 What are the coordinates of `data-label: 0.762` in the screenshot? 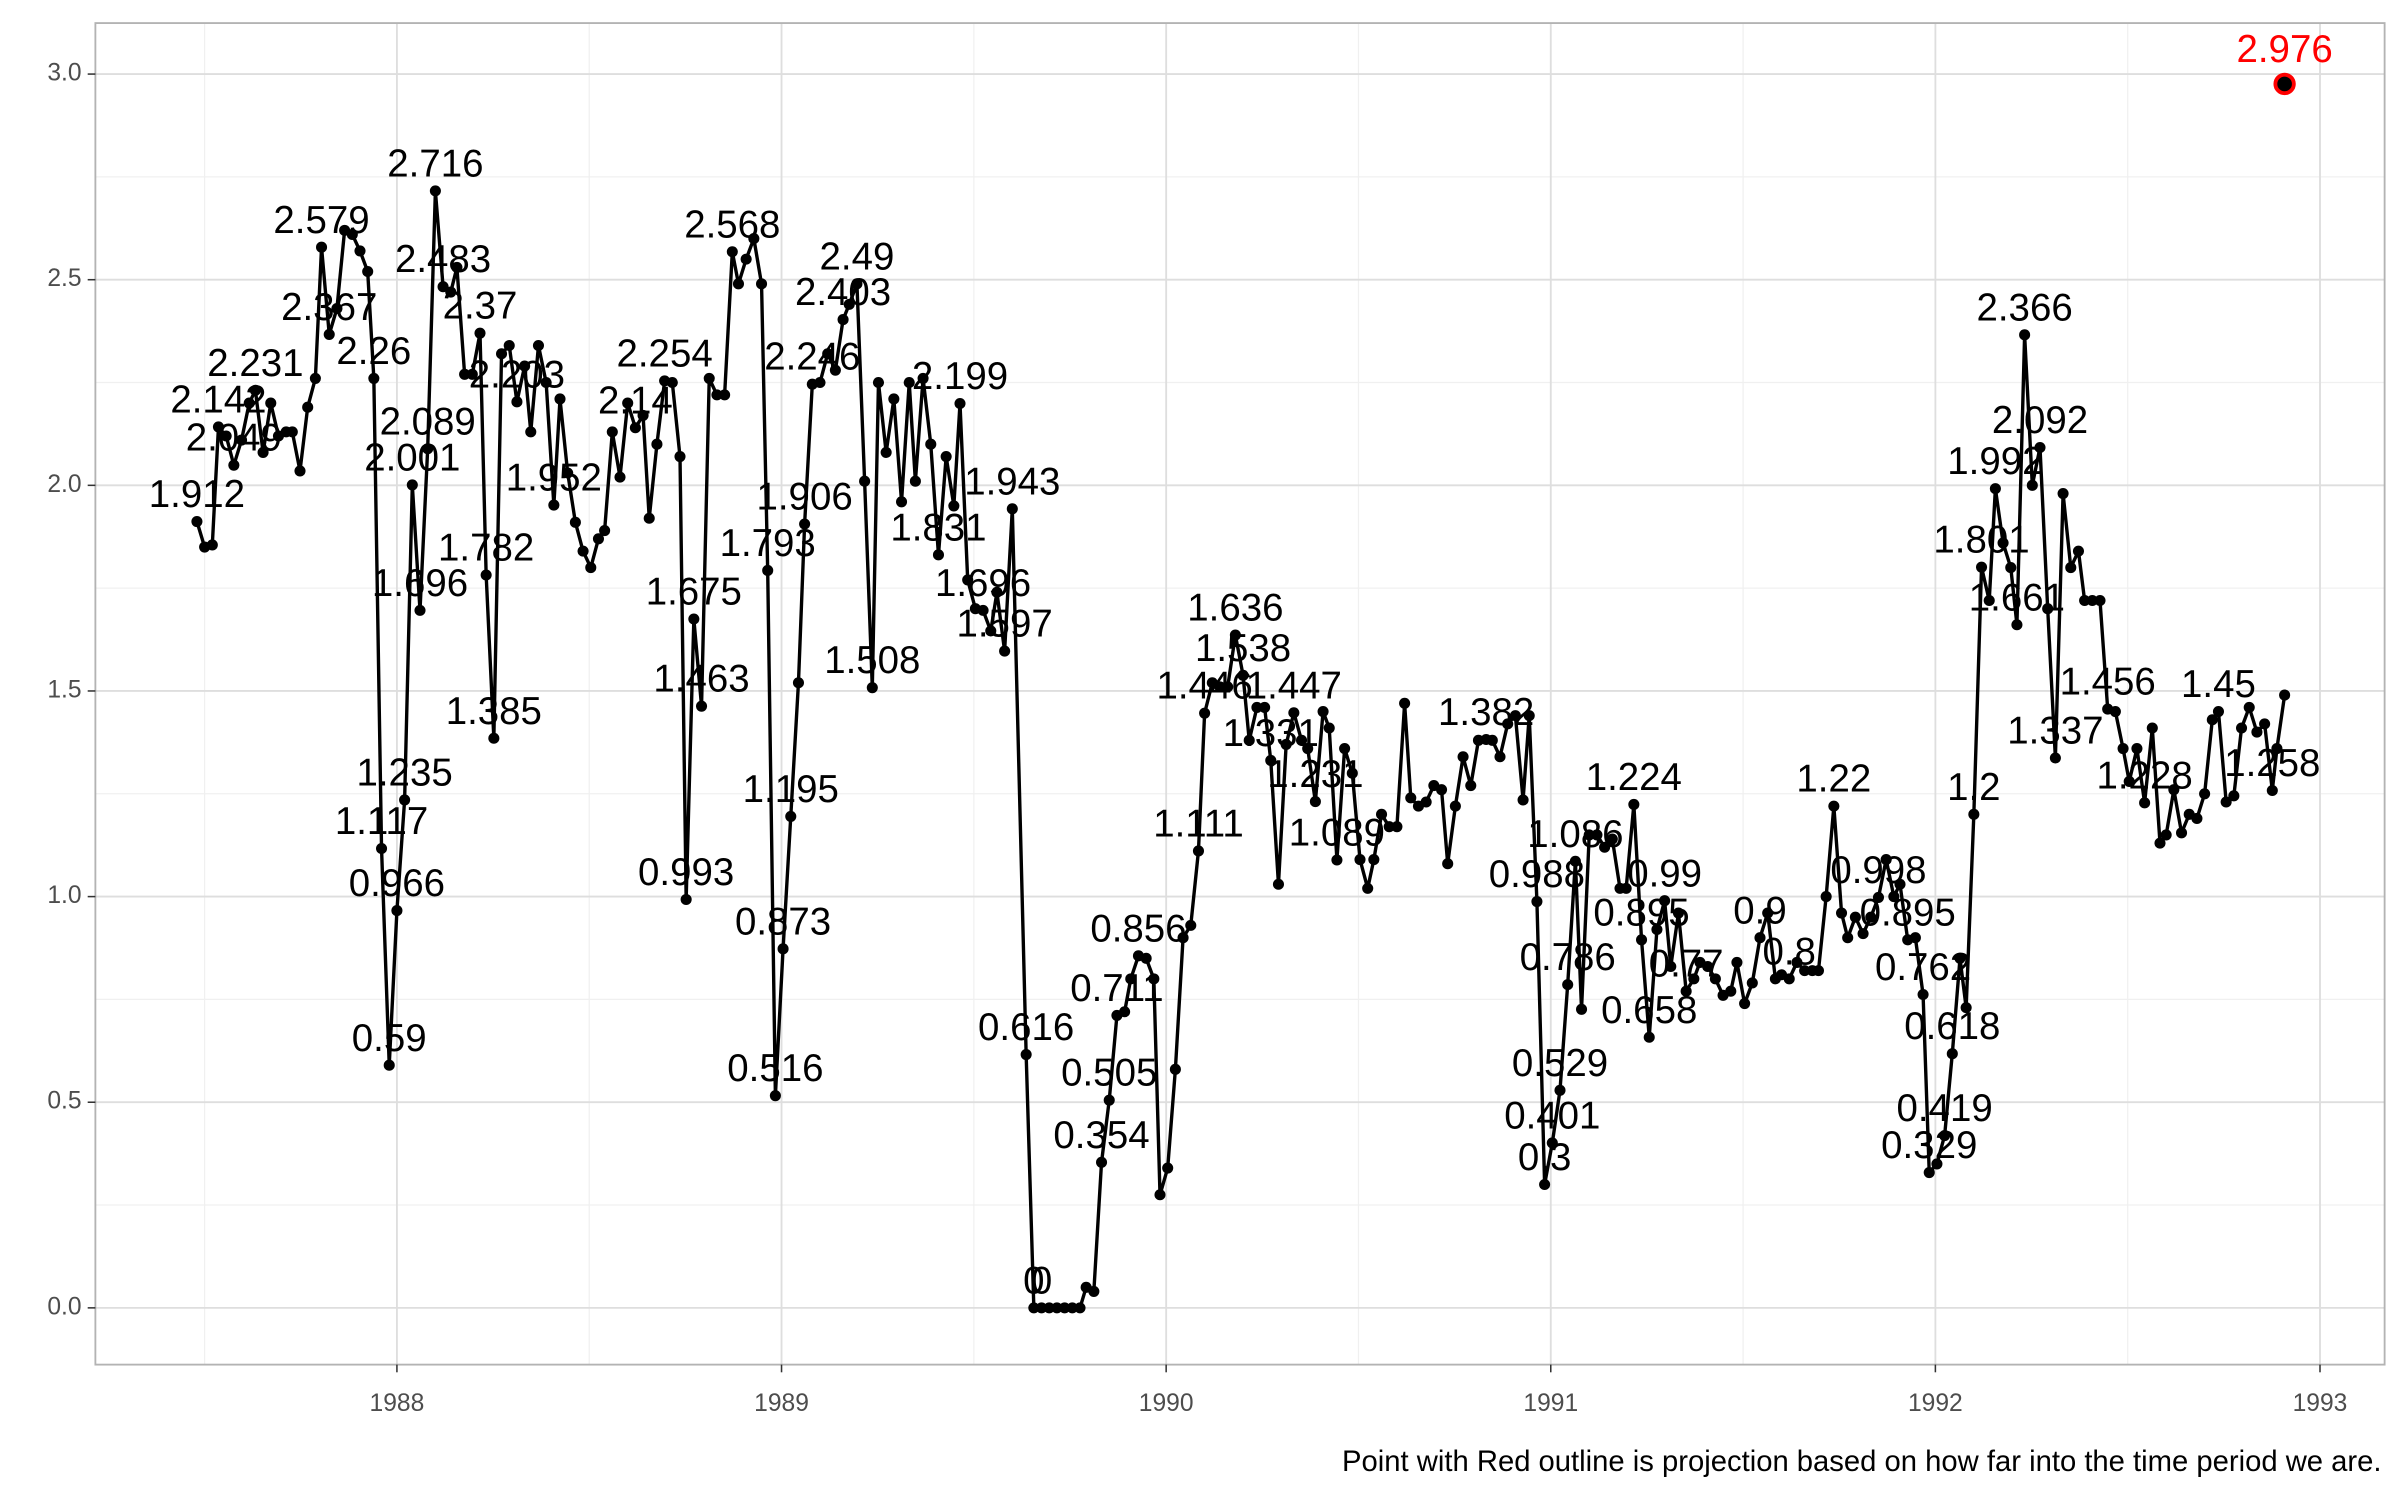 It's located at (1923, 967).